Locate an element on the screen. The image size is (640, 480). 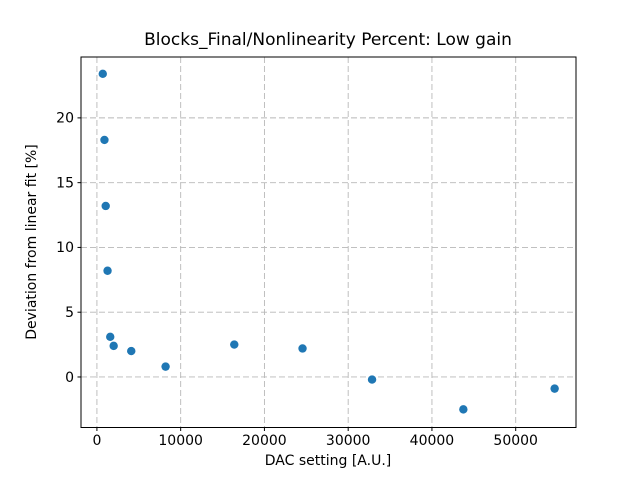
y-tick-label: 20 is located at coordinates (65, 119).